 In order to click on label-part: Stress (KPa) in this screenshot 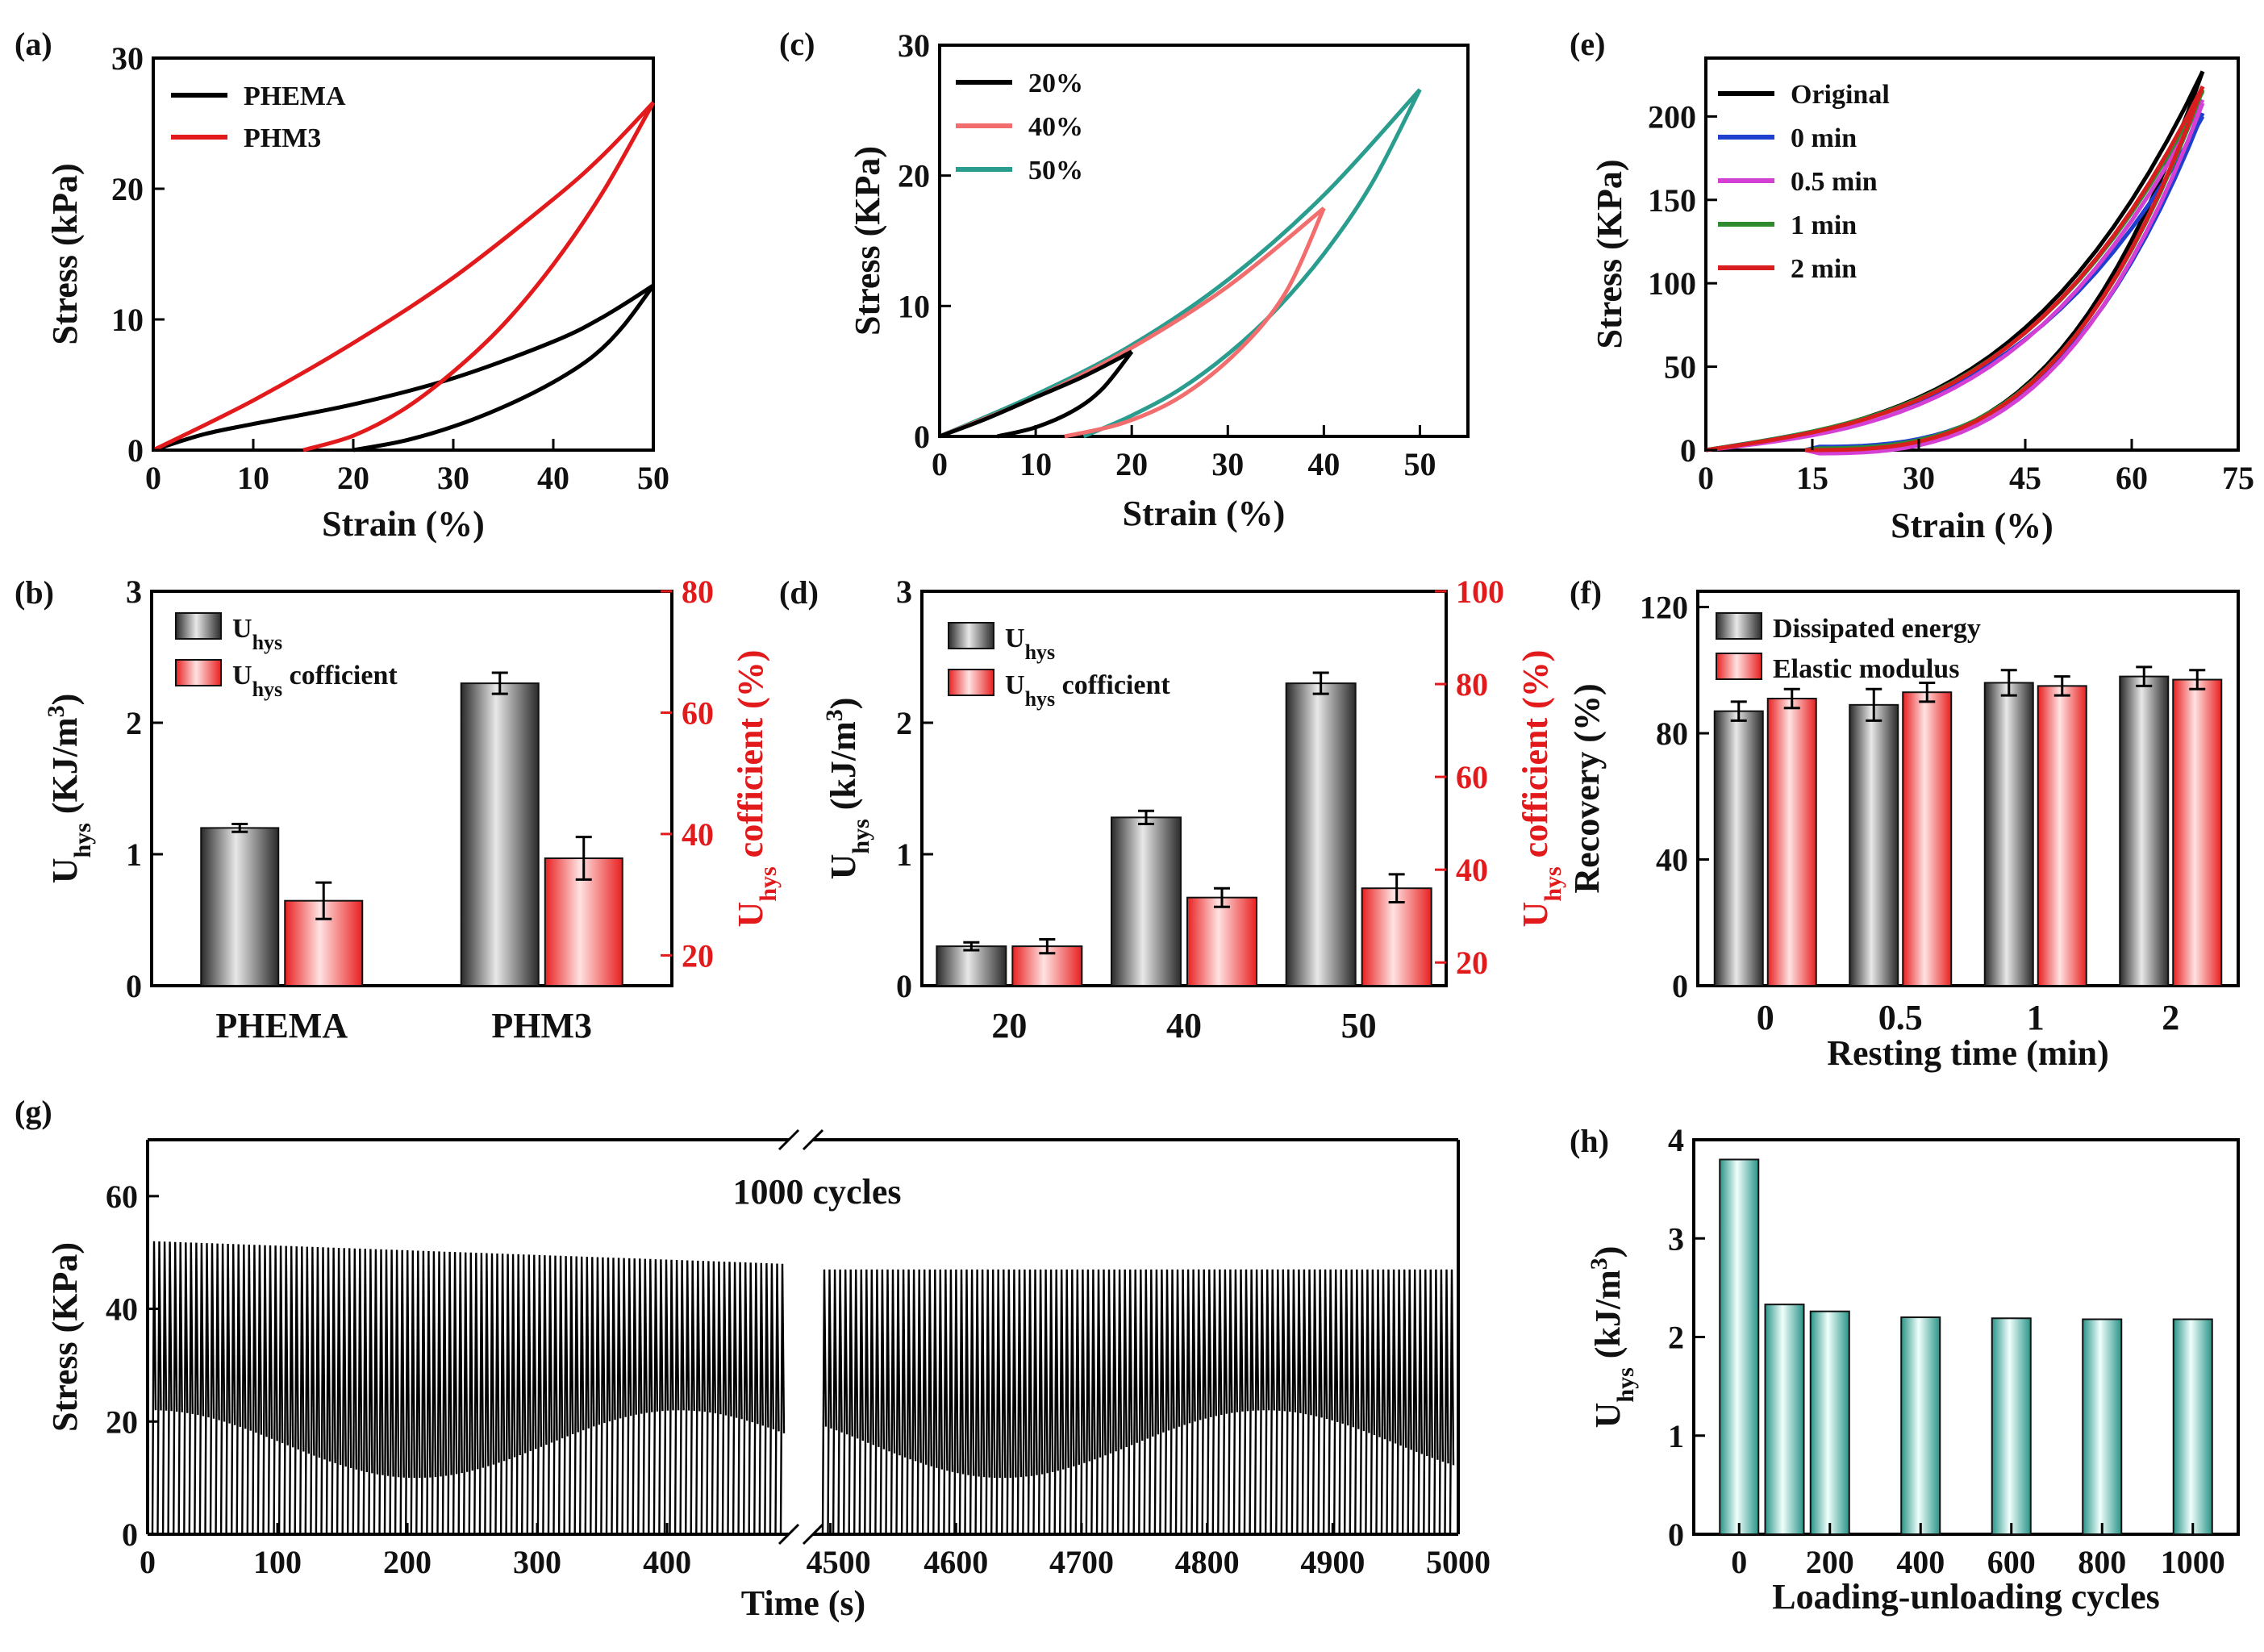, I will do `click(868, 241)`.